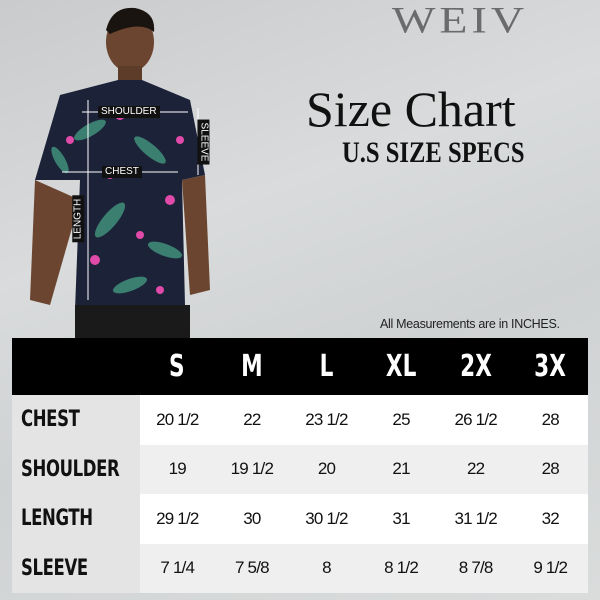 Image resolution: width=600 pixels, height=600 pixels. Describe the element at coordinates (326, 568) in the screenshot. I see `table-cell: 8` at that location.